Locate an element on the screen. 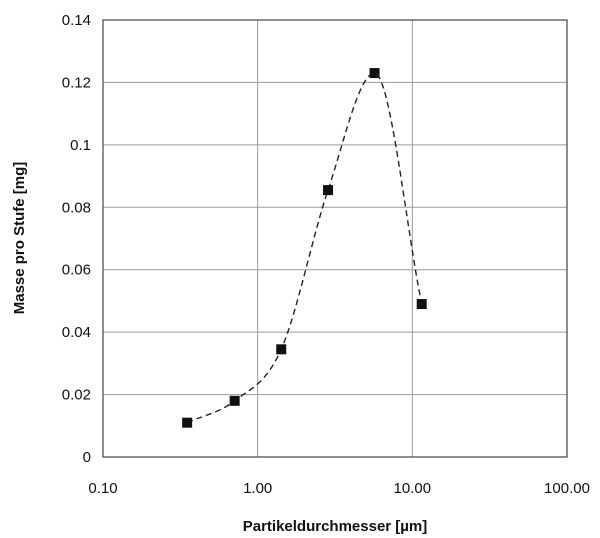 The width and height of the screenshot is (600, 538). x-tick-label: 100.00 is located at coordinates (567, 488).